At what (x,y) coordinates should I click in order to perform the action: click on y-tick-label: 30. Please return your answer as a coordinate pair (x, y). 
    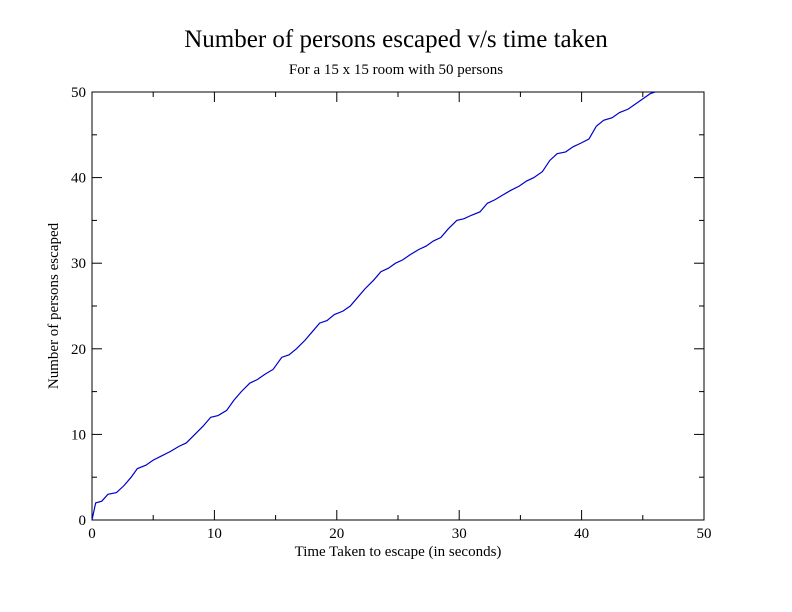
    Looking at the image, I should click on (78, 264).